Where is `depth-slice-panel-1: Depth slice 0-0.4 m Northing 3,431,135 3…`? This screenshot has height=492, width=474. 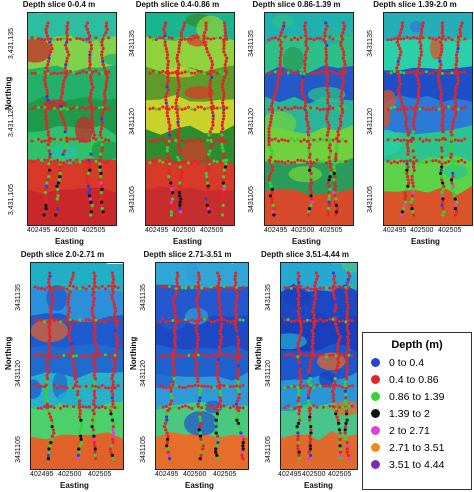 depth-slice-panel-1: Depth slice 0-0.4 m Northing 3,431,135 3… is located at coordinates (59, 125).